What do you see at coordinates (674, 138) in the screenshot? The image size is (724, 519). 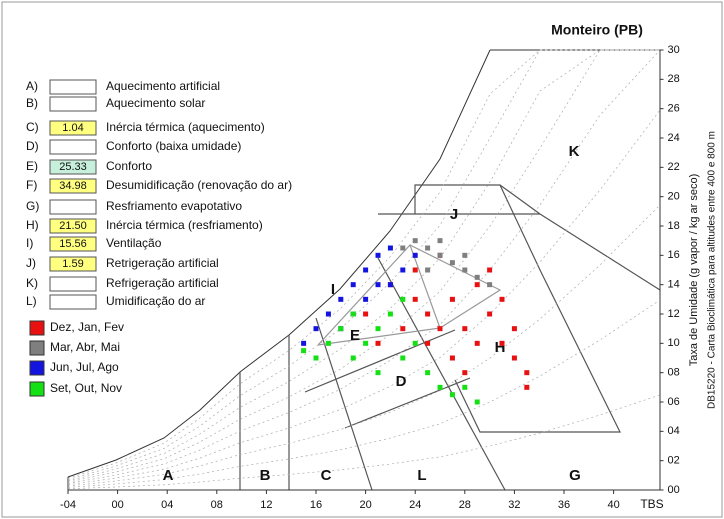 I see `y-tick-label: 24` at bounding box center [674, 138].